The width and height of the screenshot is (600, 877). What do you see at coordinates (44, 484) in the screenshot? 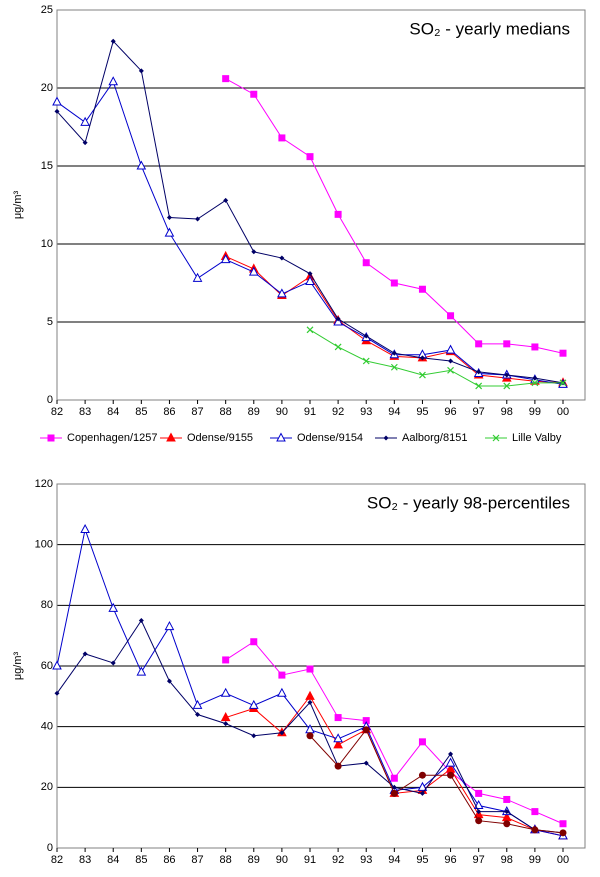
I see `y-tick-label: 120` at bounding box center [44, 484].